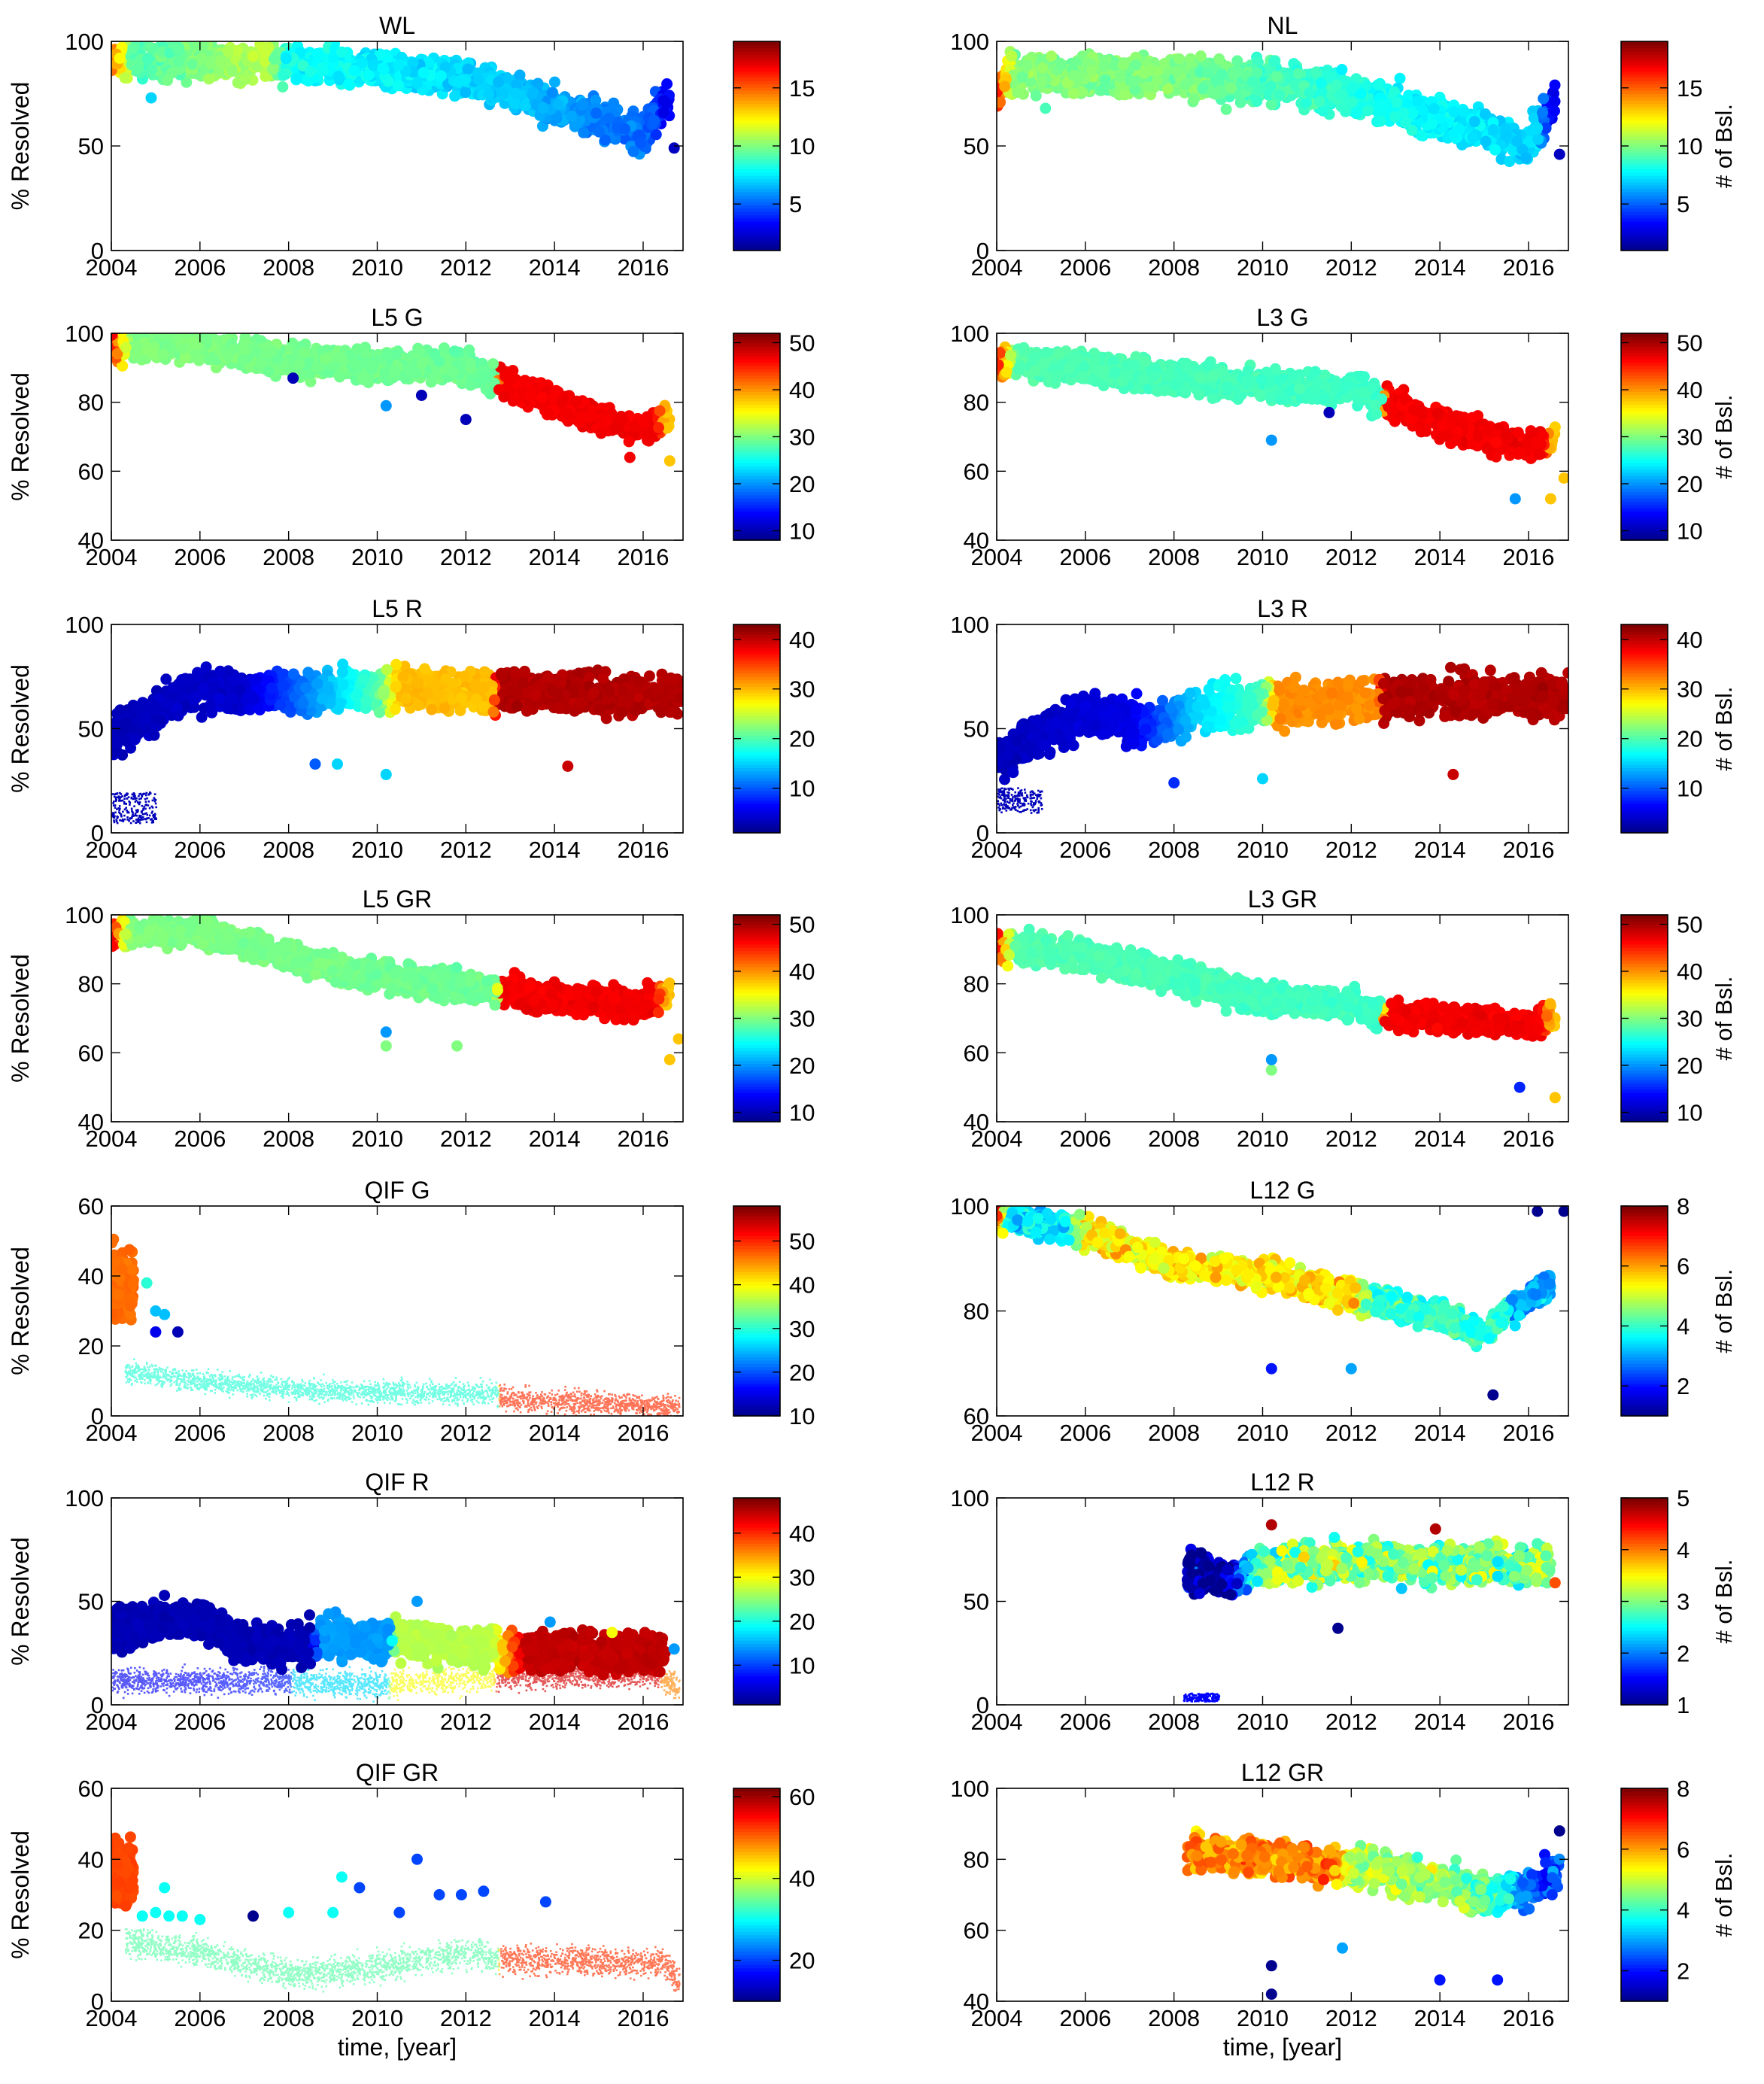  What do you see at coordinates (630, 457) in the screenshot?
I see `data-point-outlier` at bounding box center [630, 457].